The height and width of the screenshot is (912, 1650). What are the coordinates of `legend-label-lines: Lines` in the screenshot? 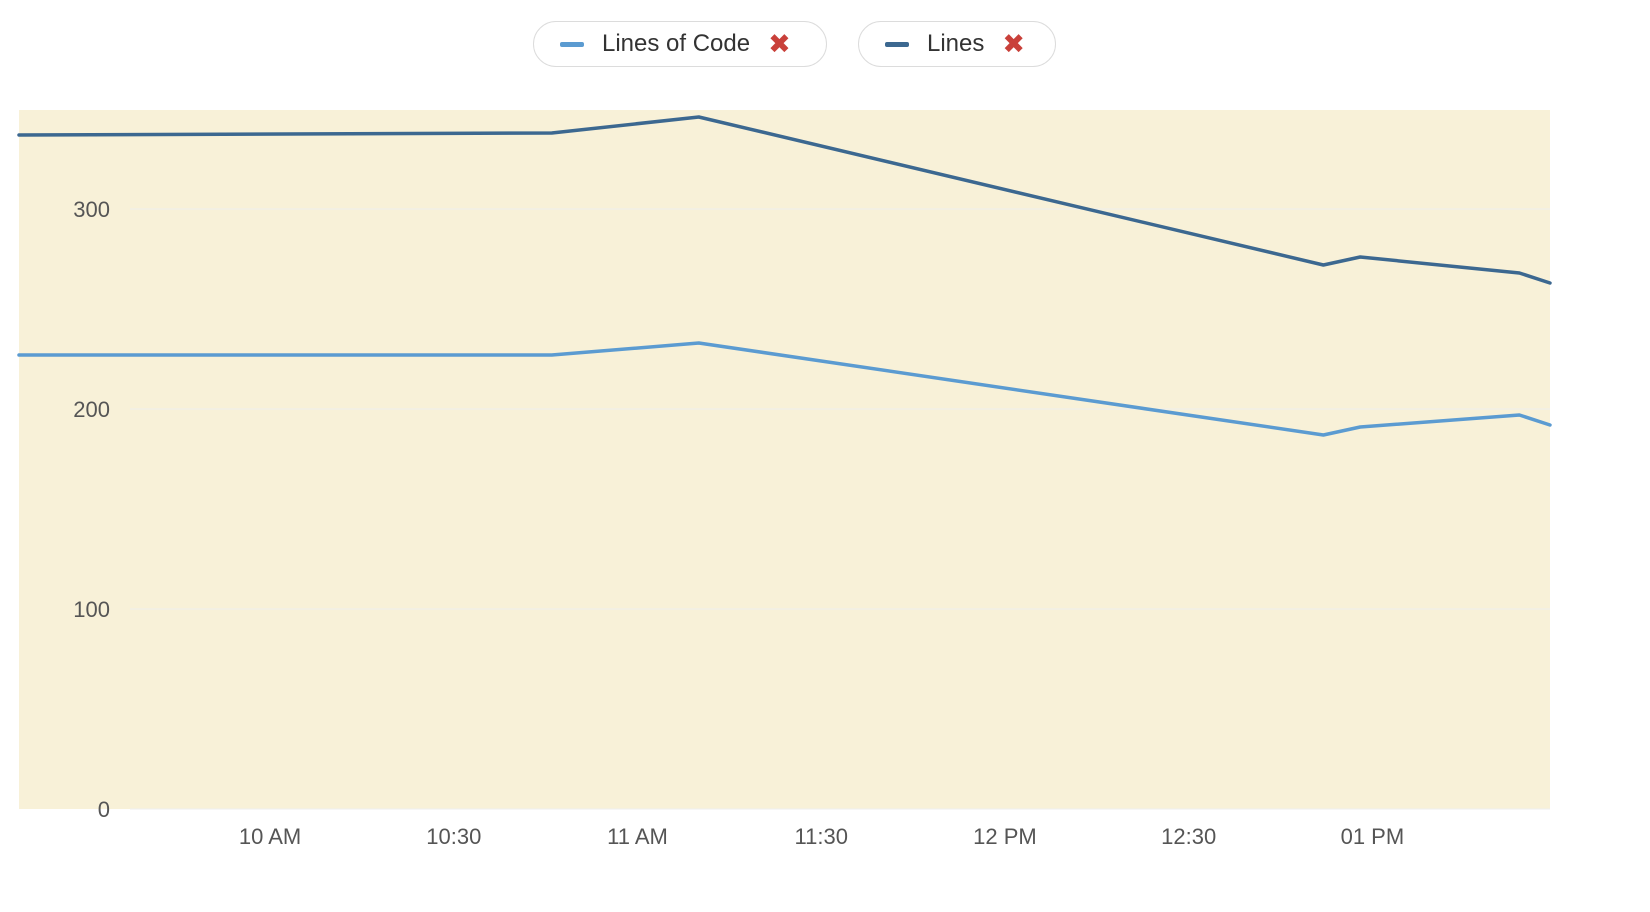 It's located at (956, 43).